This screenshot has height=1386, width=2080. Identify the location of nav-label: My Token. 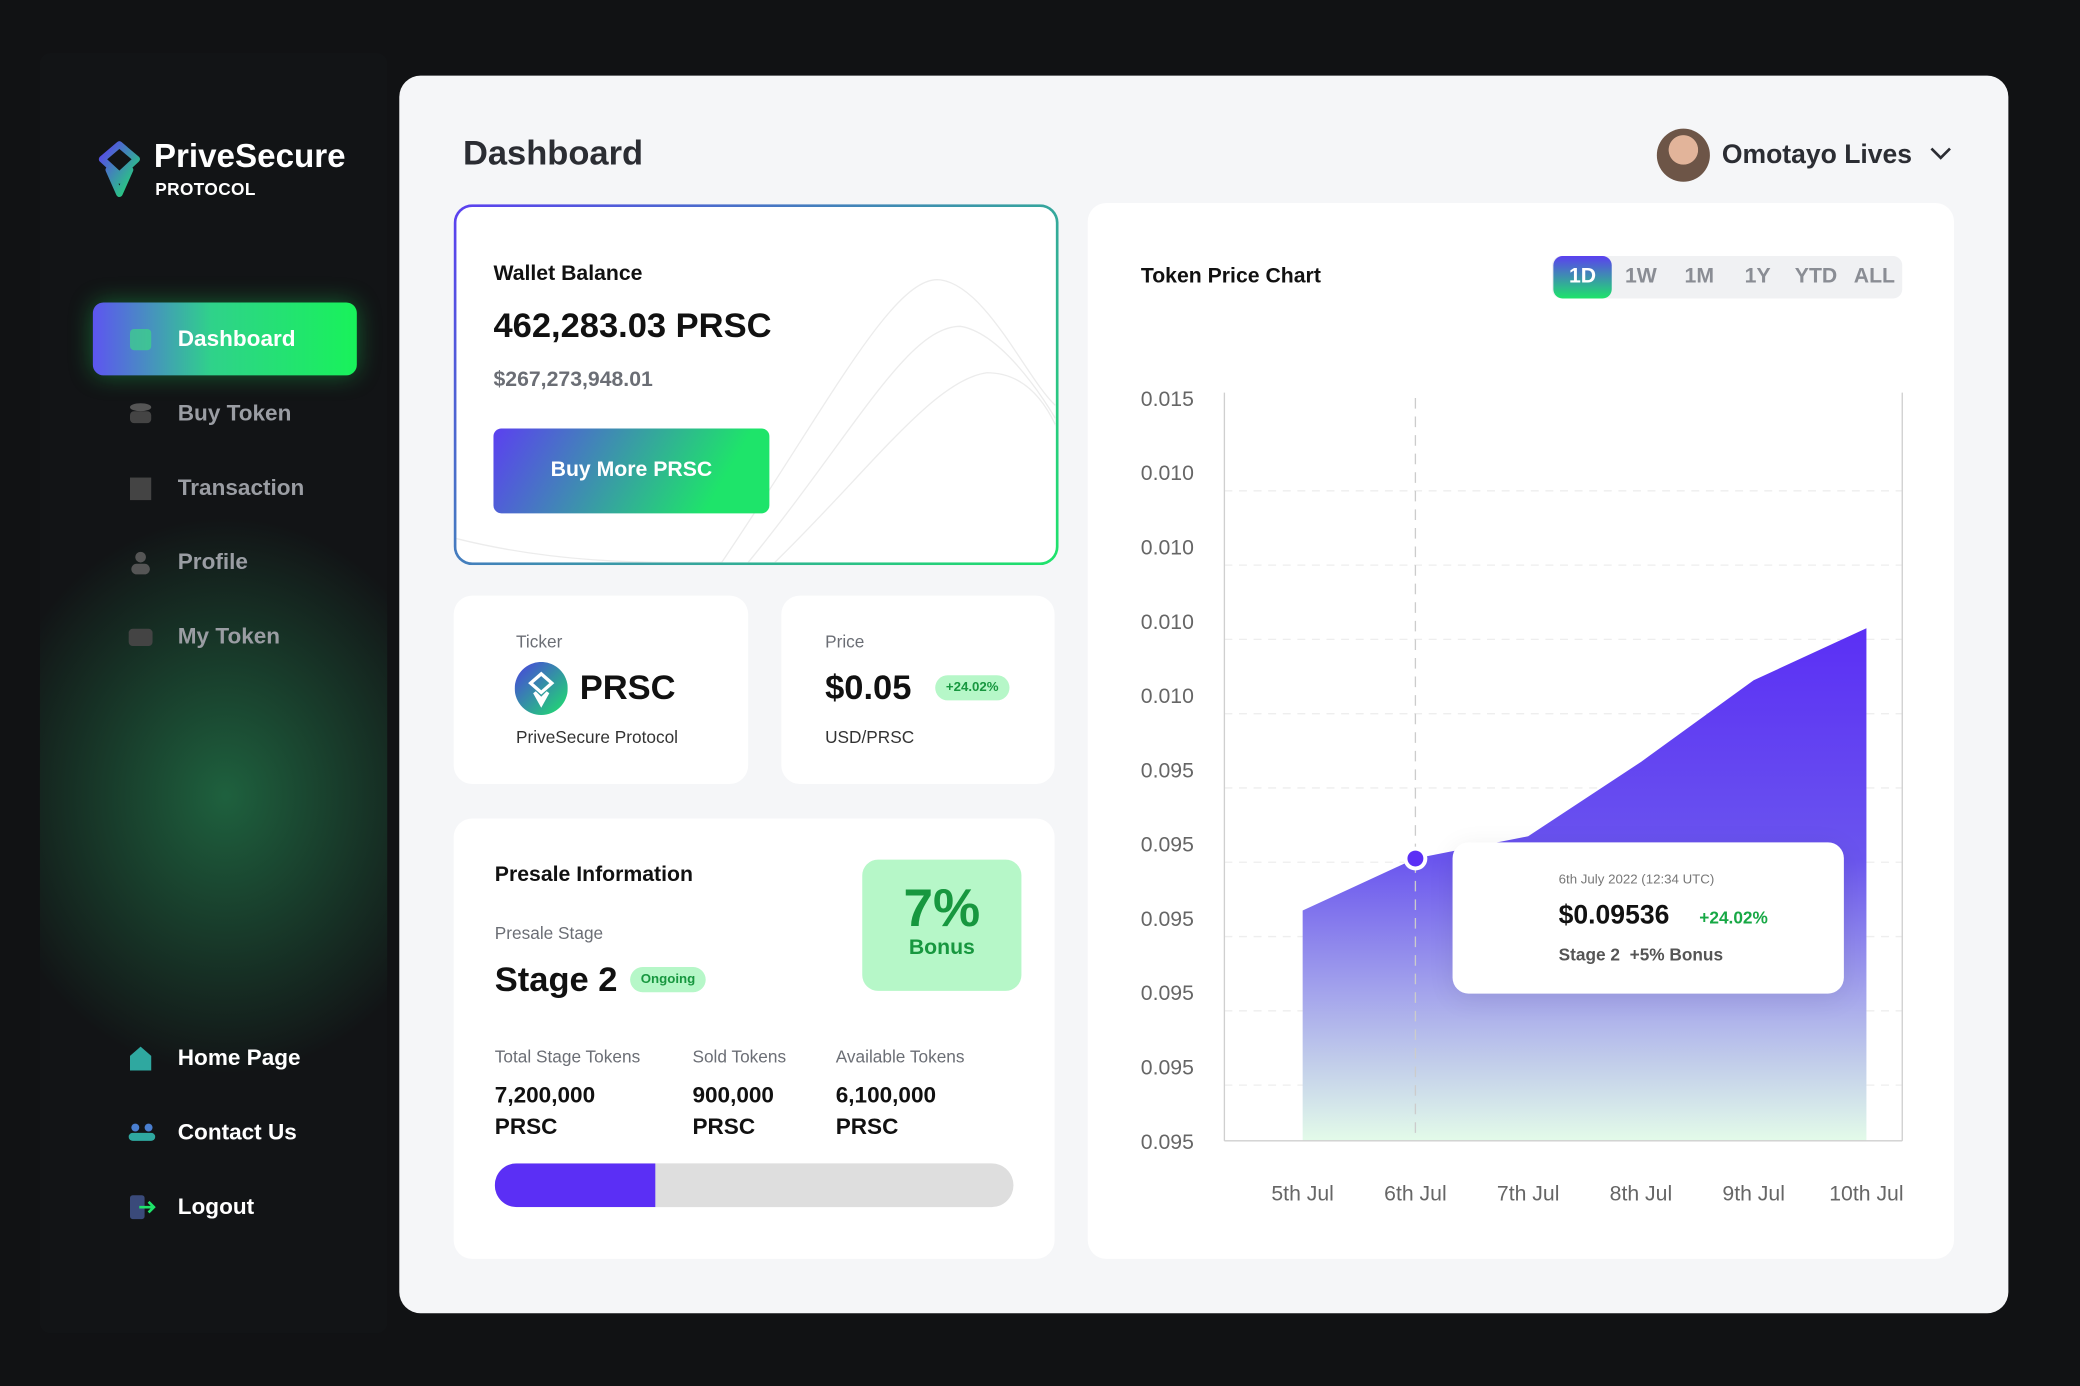
(229, 635).